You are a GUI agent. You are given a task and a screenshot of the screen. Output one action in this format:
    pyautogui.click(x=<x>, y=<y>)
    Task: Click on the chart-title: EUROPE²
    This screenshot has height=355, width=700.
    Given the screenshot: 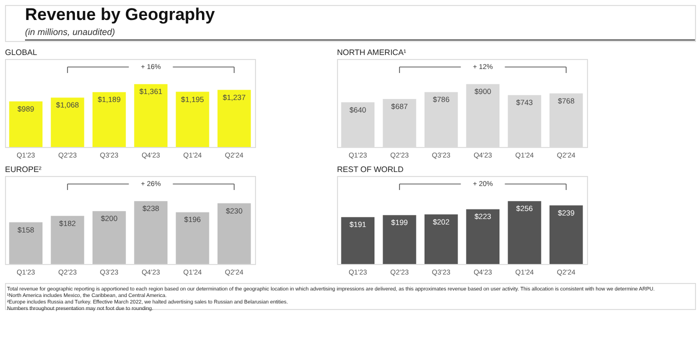 What is the action you would take?
    pyautogui.click(x=23, y=169)
    